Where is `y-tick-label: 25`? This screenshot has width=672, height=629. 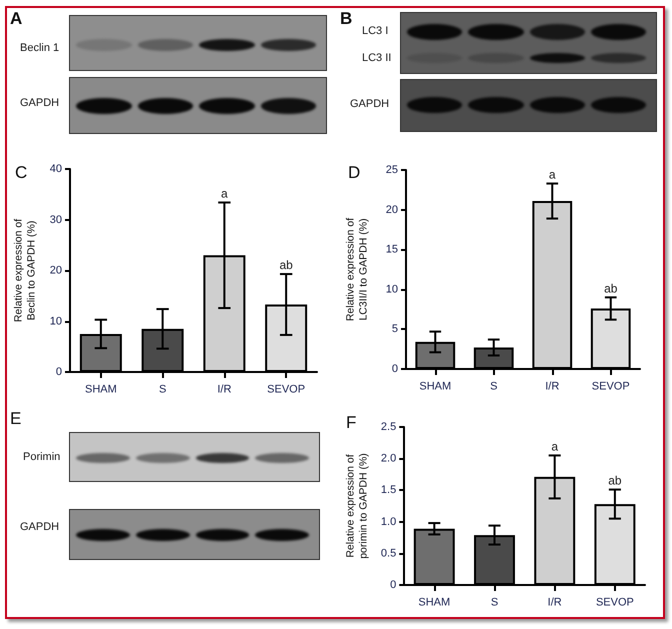
y-tick-label: 25 is located at coordinates (392, 170).